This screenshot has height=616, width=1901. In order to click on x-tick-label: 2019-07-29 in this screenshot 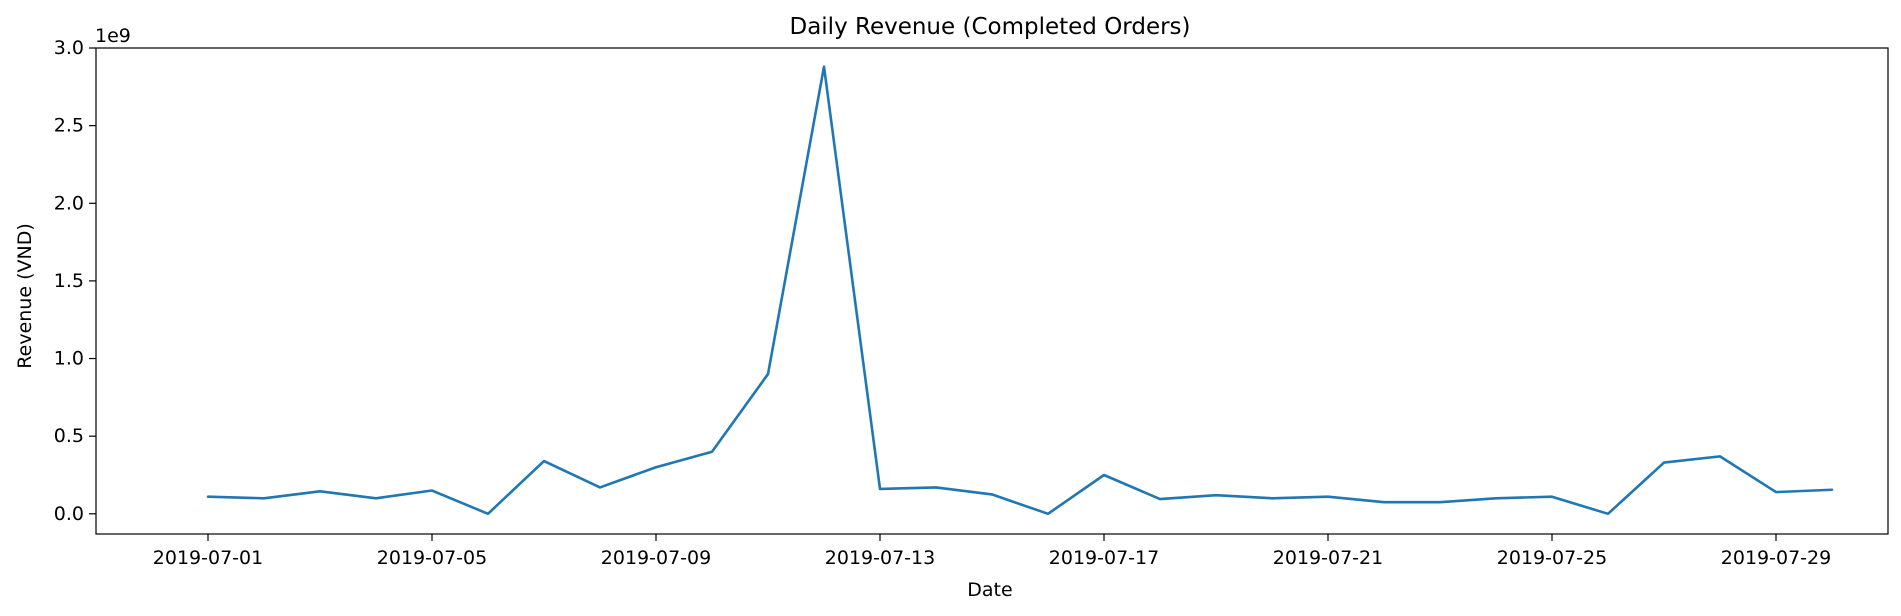, I will do `click(1776, 558)`.